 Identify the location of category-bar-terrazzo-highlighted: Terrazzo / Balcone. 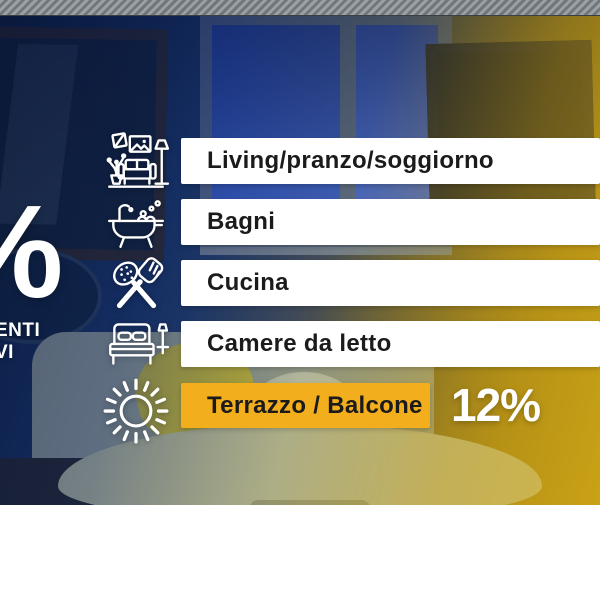
(305, 405).